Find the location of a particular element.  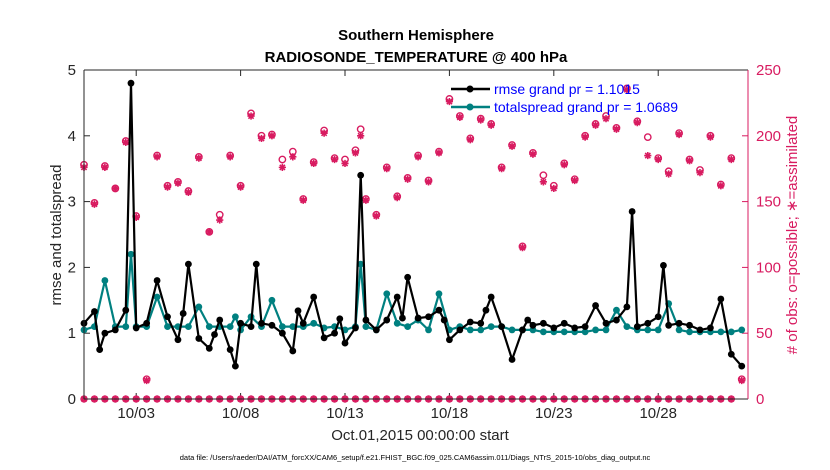

legend-totalspread-label: totalspread grand pr = 1.0689 is located at coordinates (586, 107).